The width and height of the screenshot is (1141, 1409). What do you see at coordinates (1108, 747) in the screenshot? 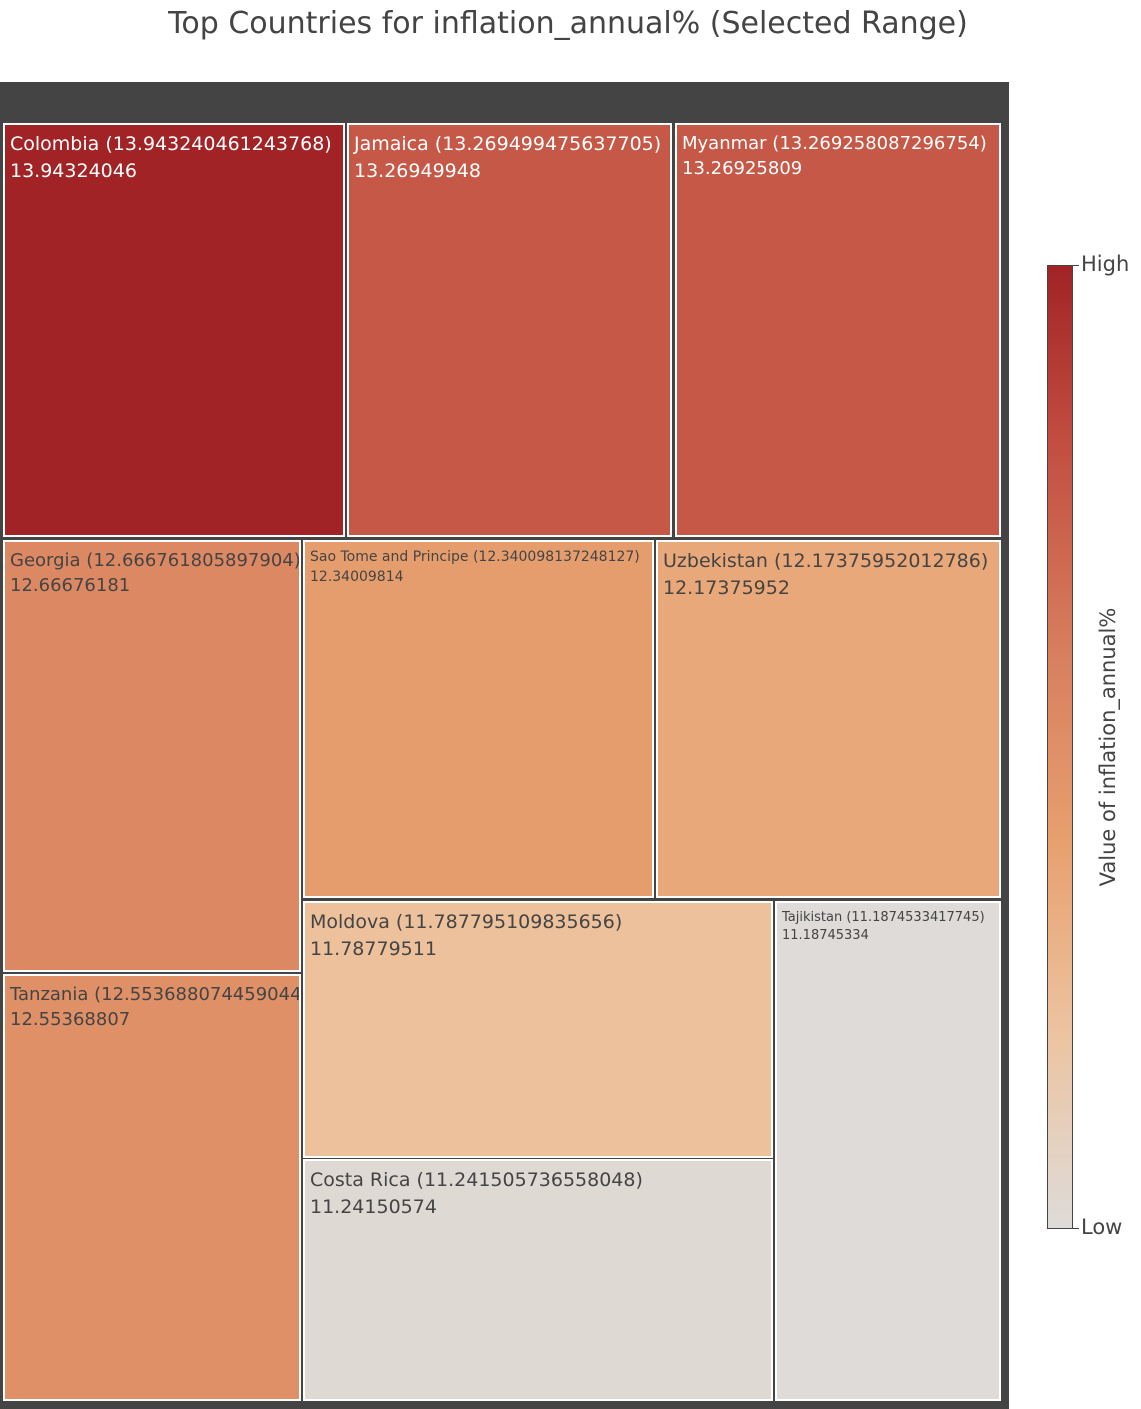
I see `colorbar-title: Value of inflation_annual%` at bounding box center [1108, 747].